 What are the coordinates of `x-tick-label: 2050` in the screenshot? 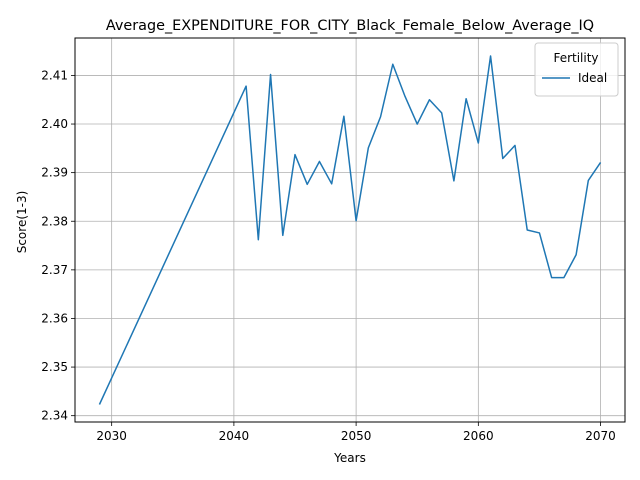 It's located at (356, 436).